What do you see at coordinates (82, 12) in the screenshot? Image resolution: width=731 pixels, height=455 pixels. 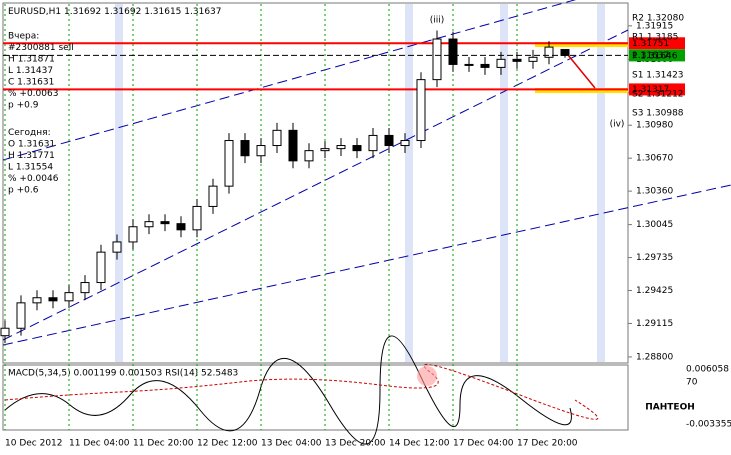 I see `header-open: 1.31692` at bounding box center [82, 12].